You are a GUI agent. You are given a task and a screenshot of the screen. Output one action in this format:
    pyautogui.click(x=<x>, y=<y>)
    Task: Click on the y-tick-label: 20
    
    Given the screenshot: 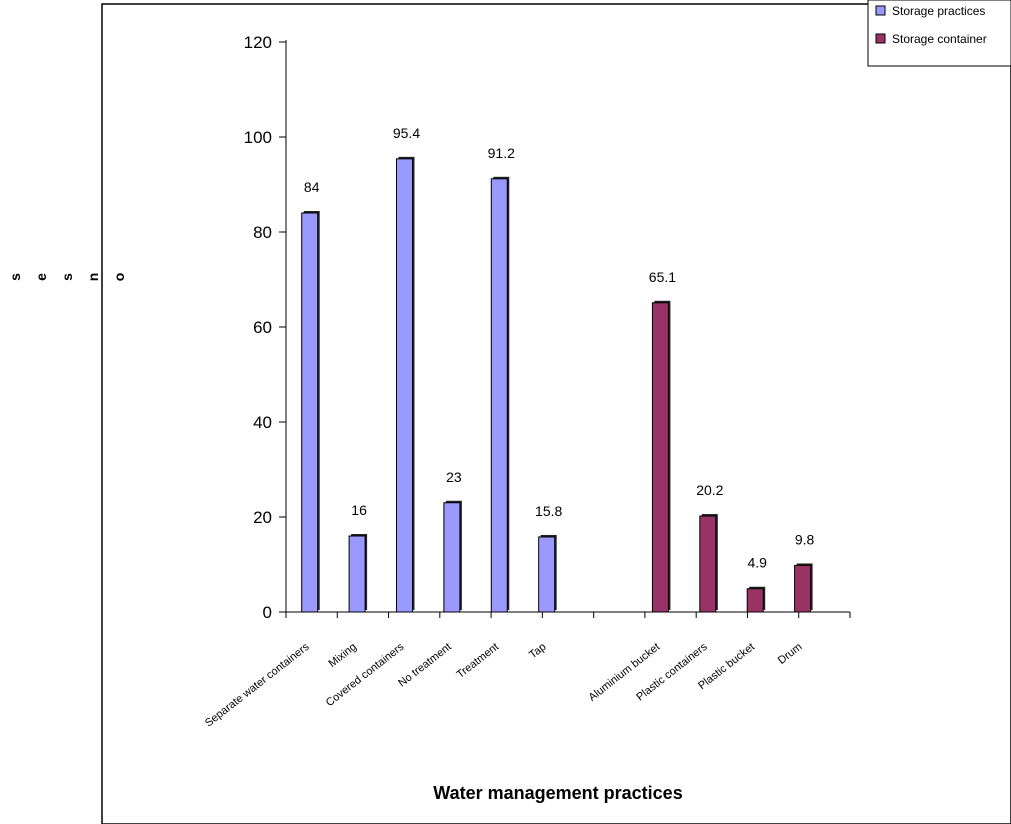 What is the action you would take?
    pyautogui.click(x=262, y=517)
    